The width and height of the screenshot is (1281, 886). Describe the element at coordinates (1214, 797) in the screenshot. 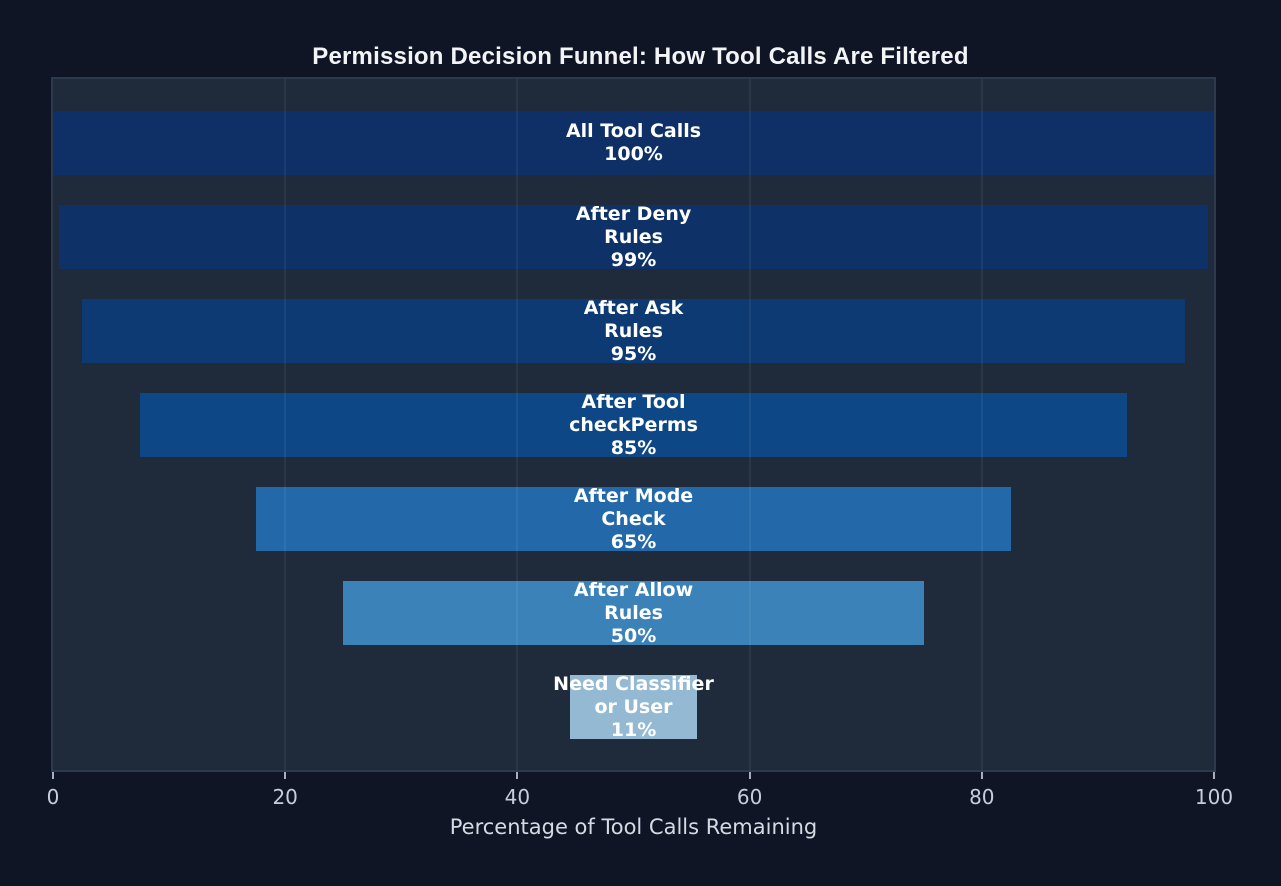

I see `x-tick-label: 100` at that location.